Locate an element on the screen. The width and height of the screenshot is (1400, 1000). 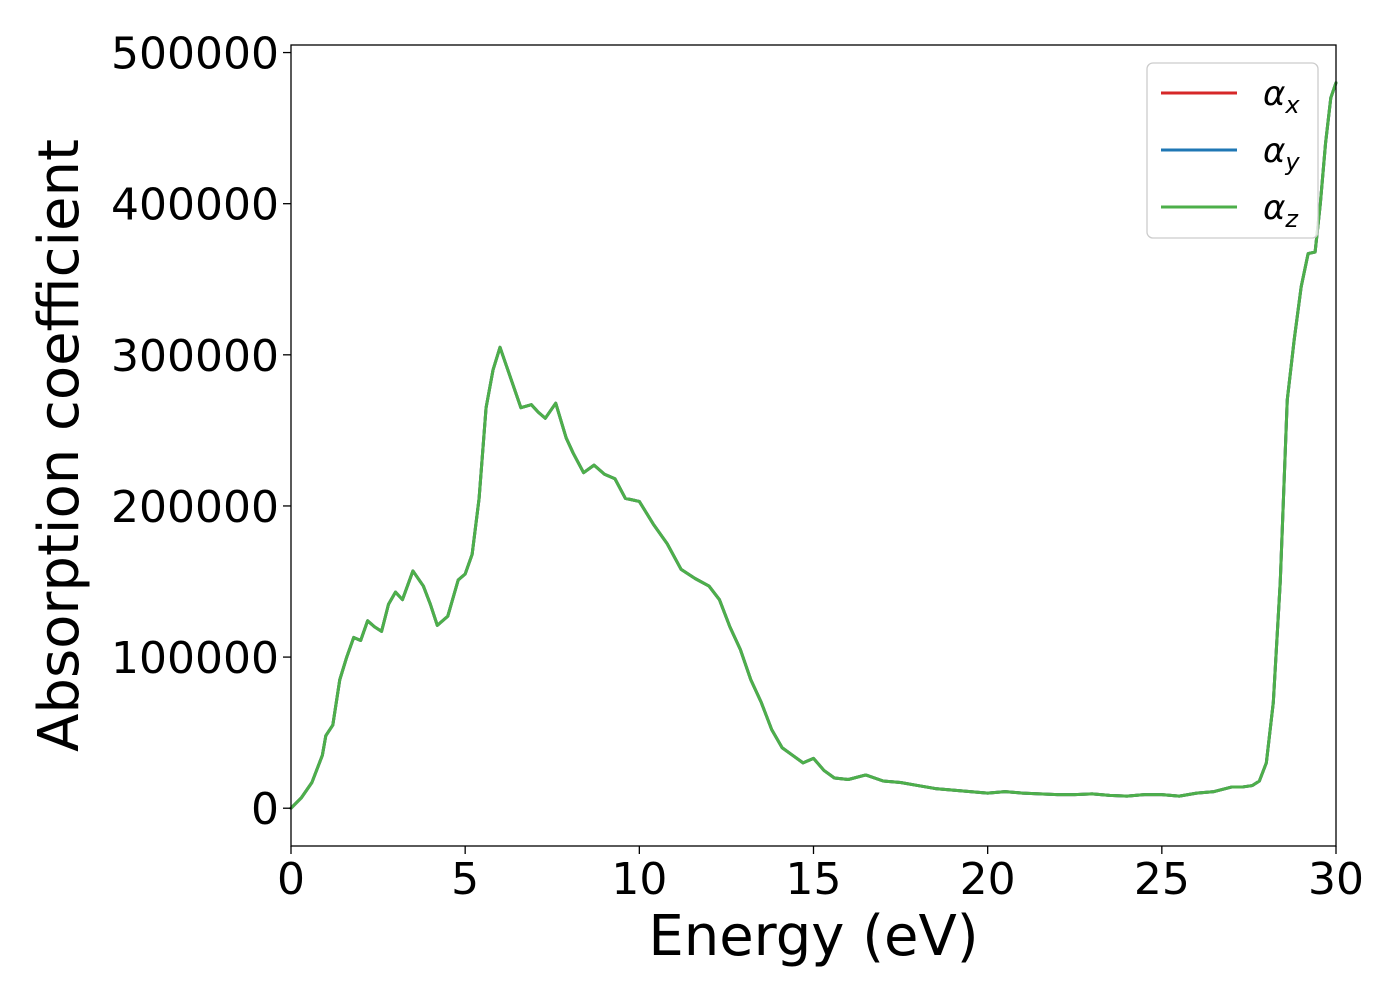
x-axis-ticks: 0 5 10 15 20 25 30 is located at coordinates (820, 875).